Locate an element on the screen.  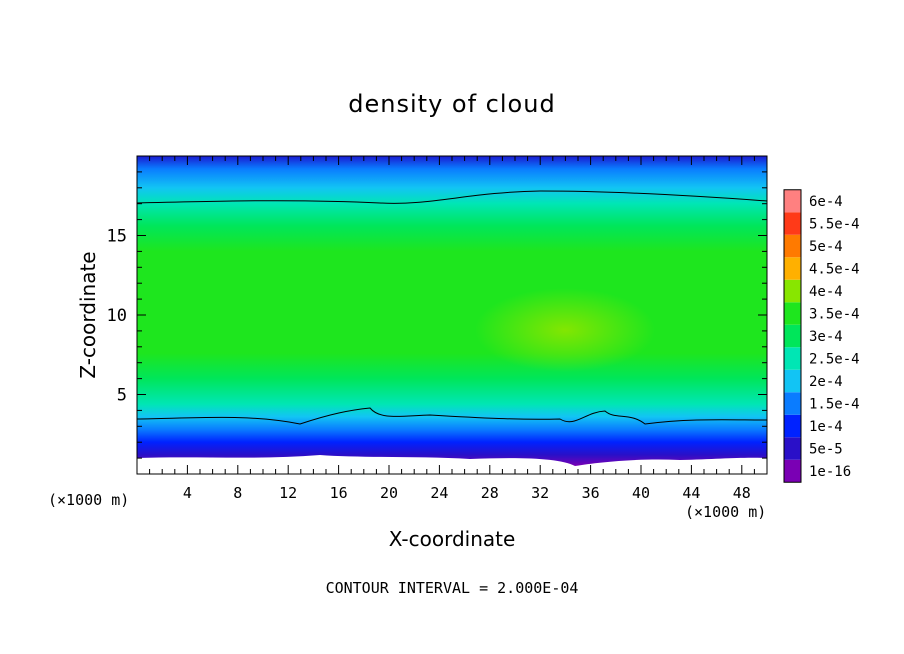
y-tick-label: 15 is located at coordinates (117, 237).